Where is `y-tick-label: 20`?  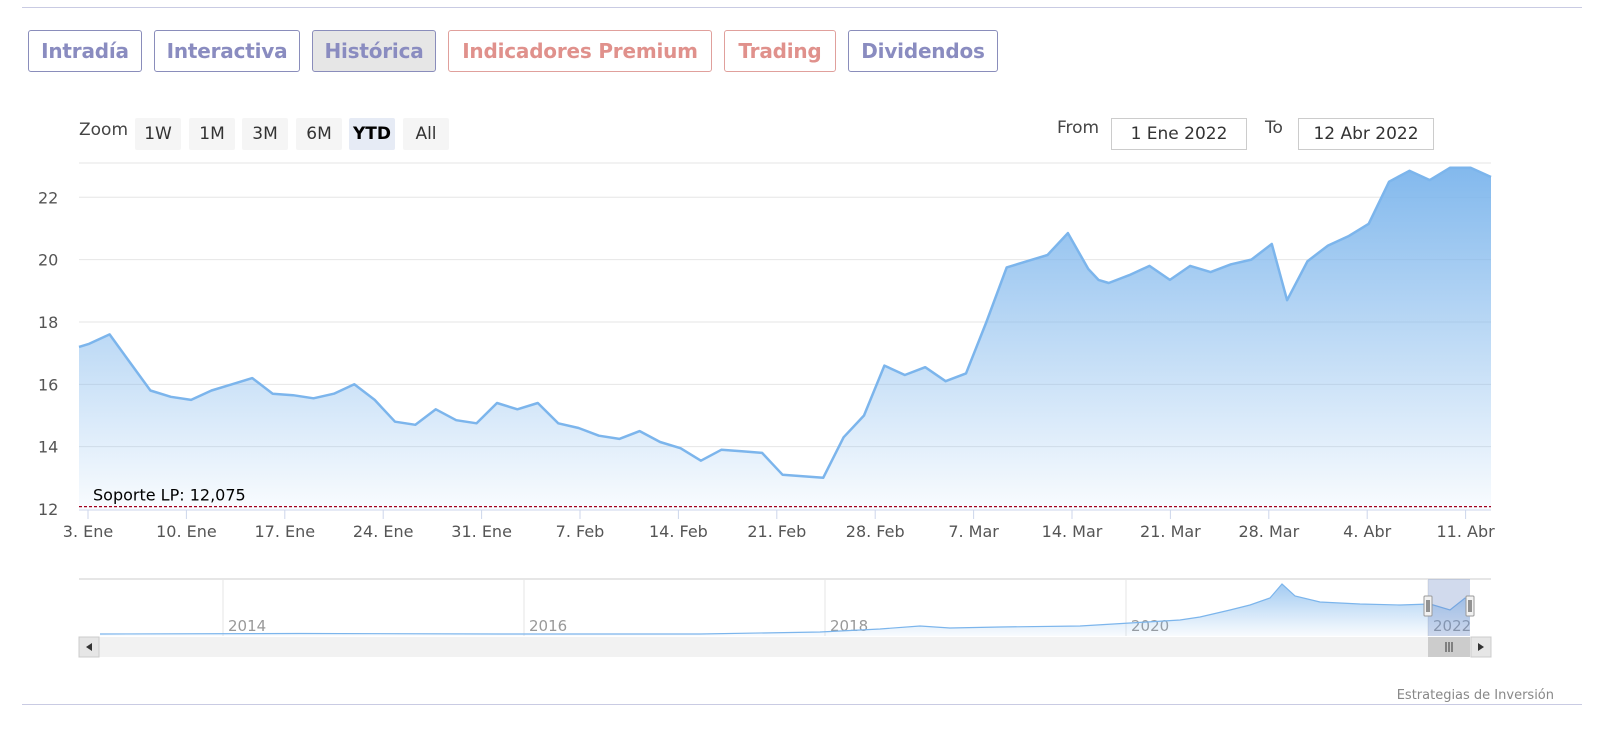
y-tick-label: 20 is located at coordinates (48, 260).